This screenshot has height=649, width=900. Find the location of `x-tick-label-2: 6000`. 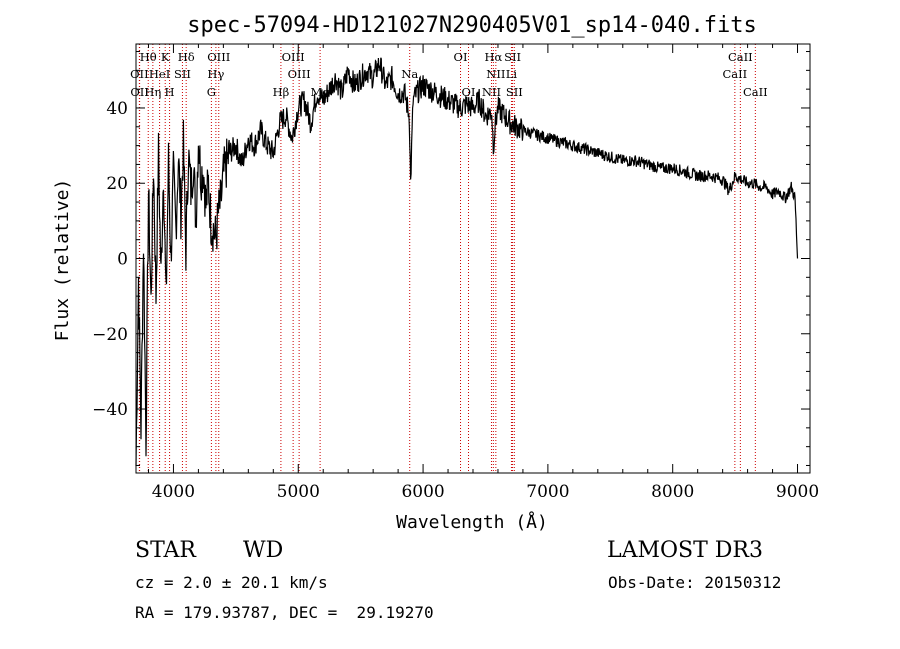

x-tick-label-2: 6000 is located at coordinates (422, 492).